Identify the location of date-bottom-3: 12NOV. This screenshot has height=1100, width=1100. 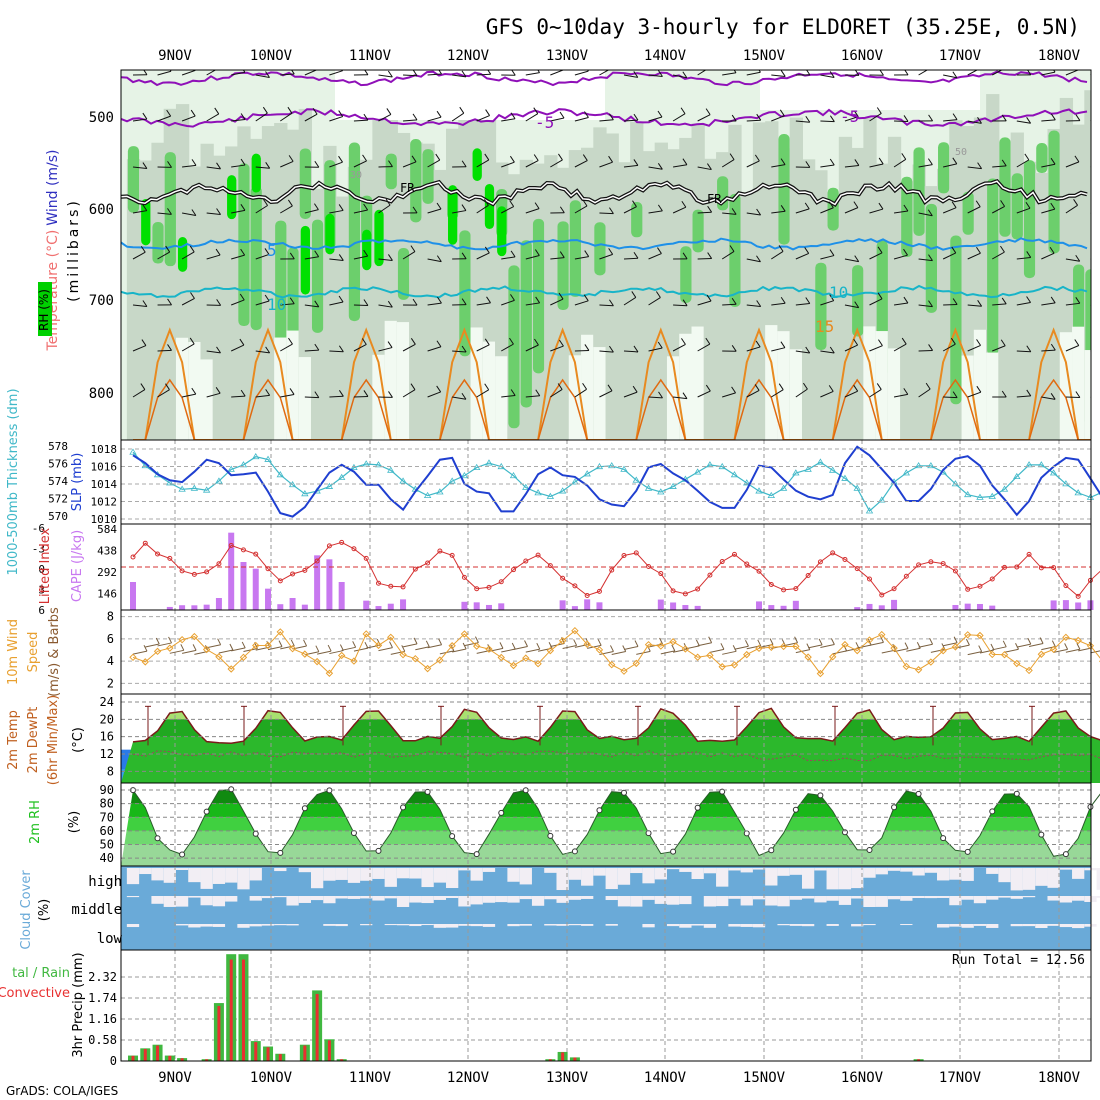
(468, 1078).